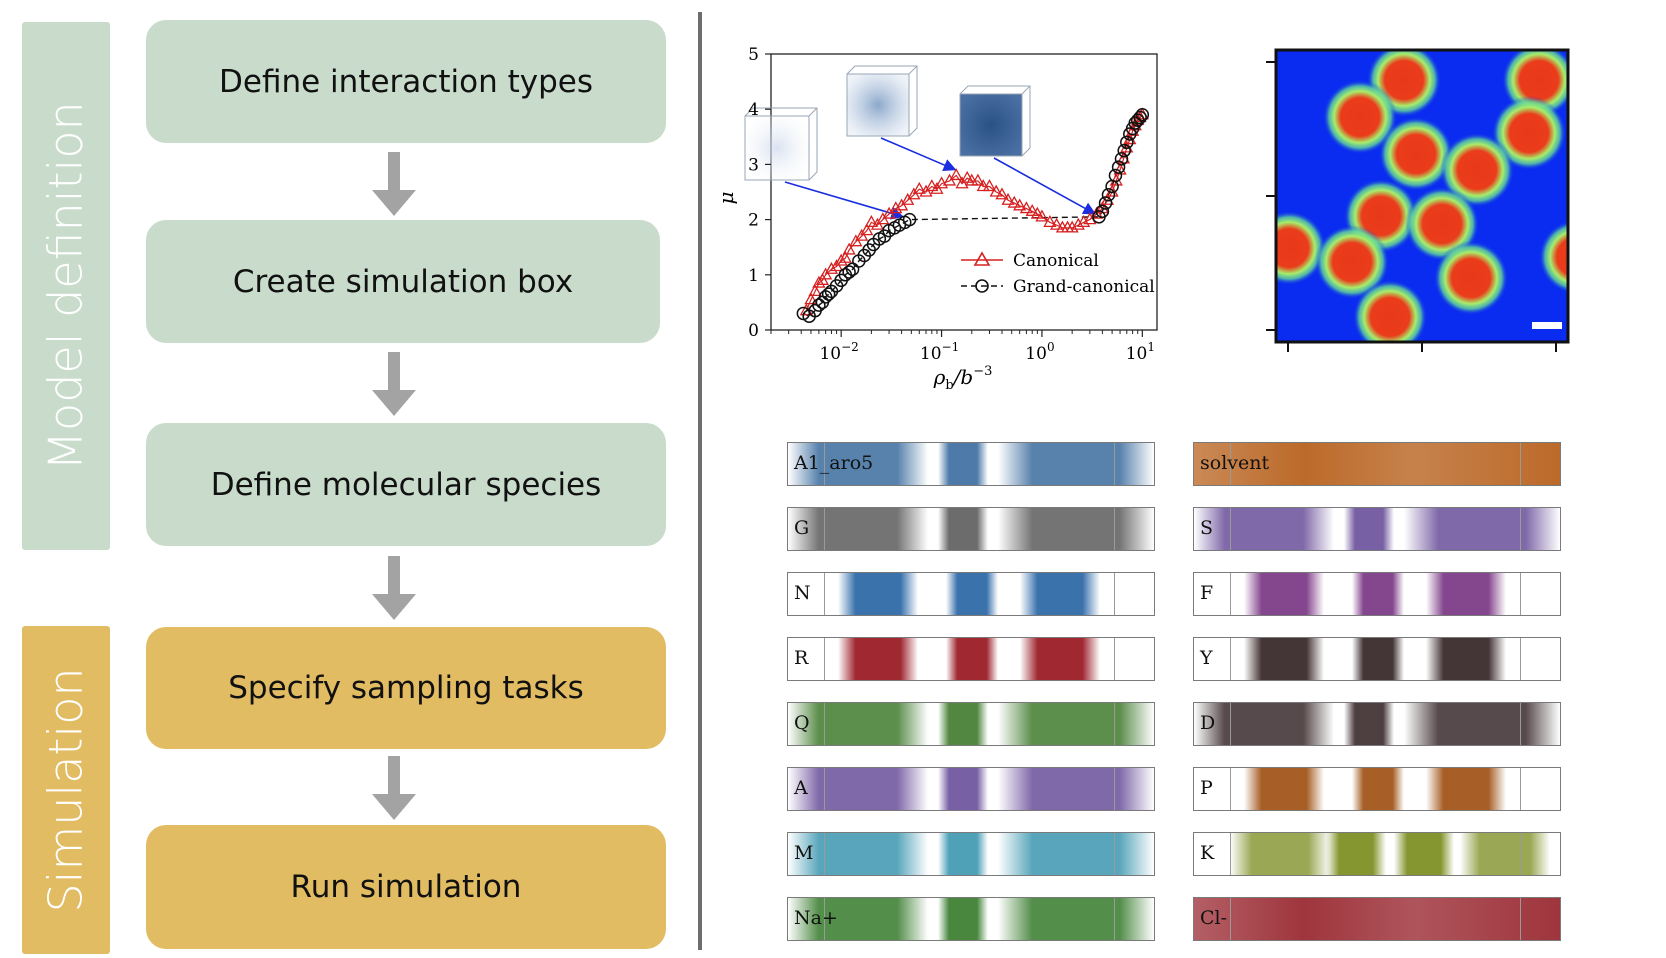 The height and width of the screenshot is (958, 1666). I want to click on species-label: solvent, so click(1235, 463).